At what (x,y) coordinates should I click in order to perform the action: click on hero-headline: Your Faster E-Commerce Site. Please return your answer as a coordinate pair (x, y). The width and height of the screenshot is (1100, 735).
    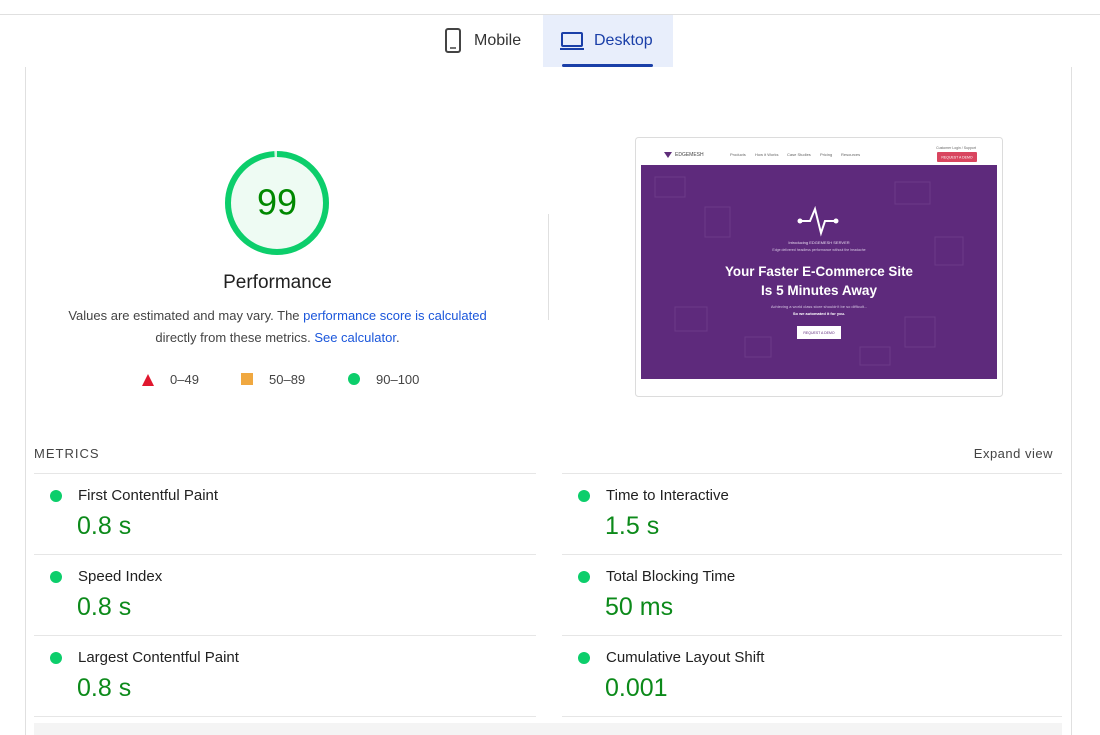
    Looking at the image, I should click on (819, 271).